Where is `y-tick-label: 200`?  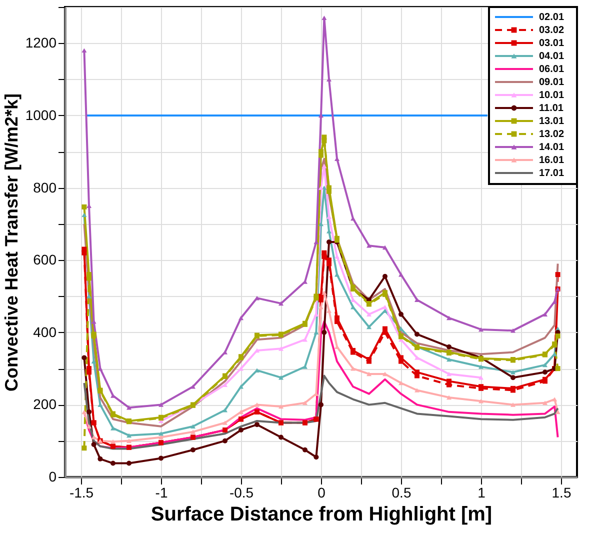
y-tick-label: 200 is located at coordinates (45, 404).